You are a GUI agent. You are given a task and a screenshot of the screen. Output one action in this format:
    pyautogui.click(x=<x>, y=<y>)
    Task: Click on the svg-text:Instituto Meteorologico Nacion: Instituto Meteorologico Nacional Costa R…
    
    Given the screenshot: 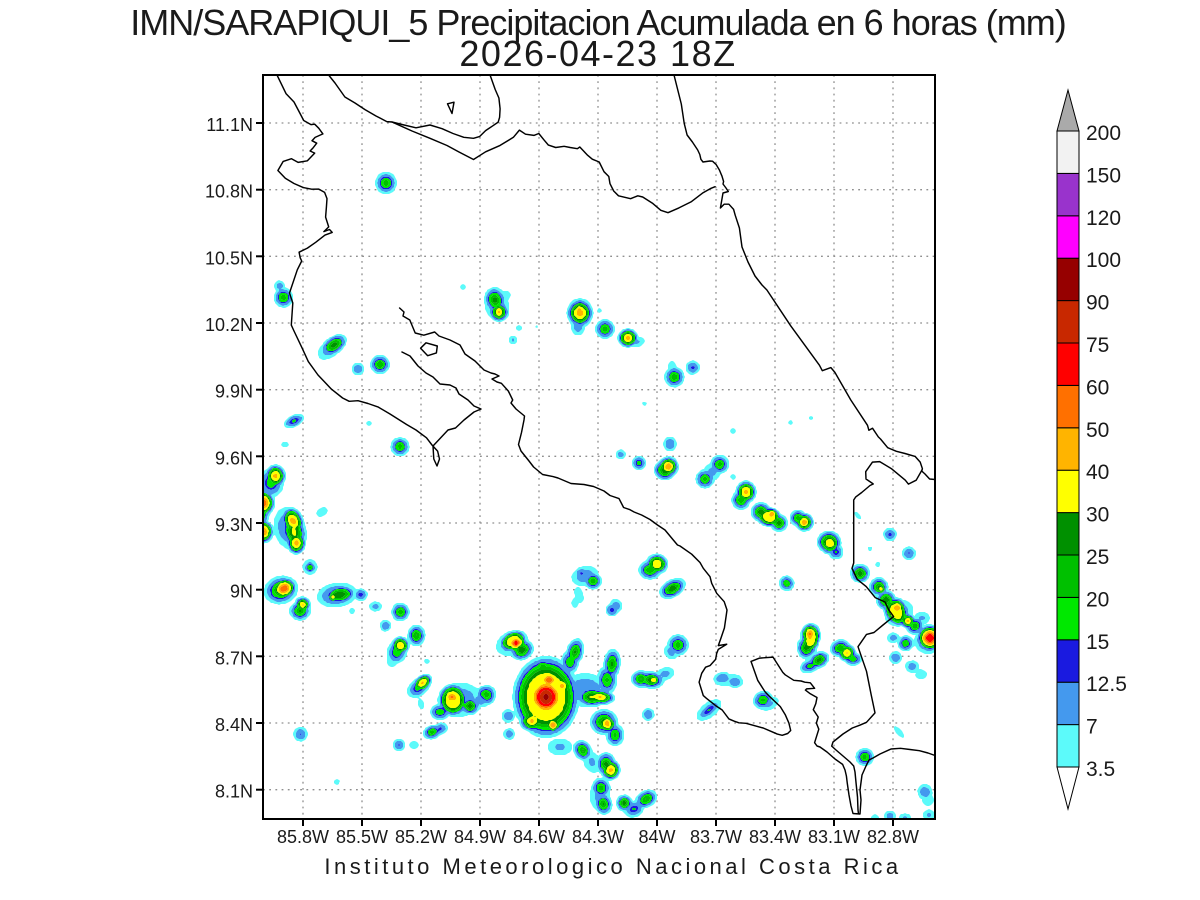 What is the action you would take?
    pyautogui.click(x=612, y=866)
    